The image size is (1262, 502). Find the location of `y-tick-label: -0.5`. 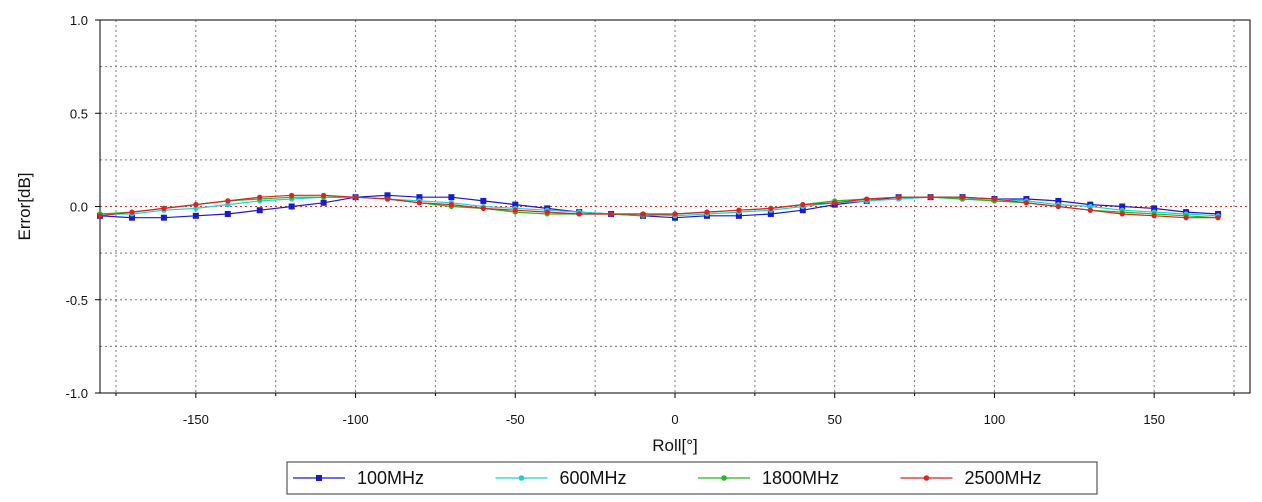

y-tick-label: -0.5 is located at coordinates (77, 300).